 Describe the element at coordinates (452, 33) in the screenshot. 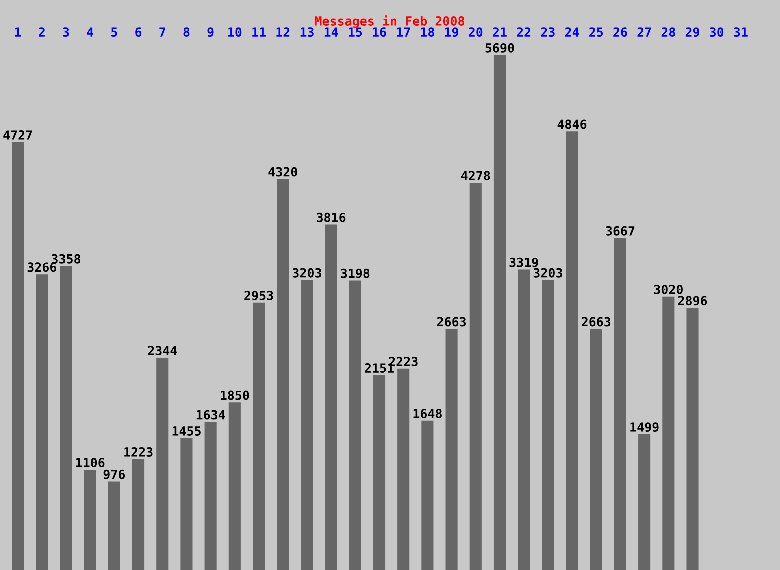

I see `x-tick-label: 19` at that location.